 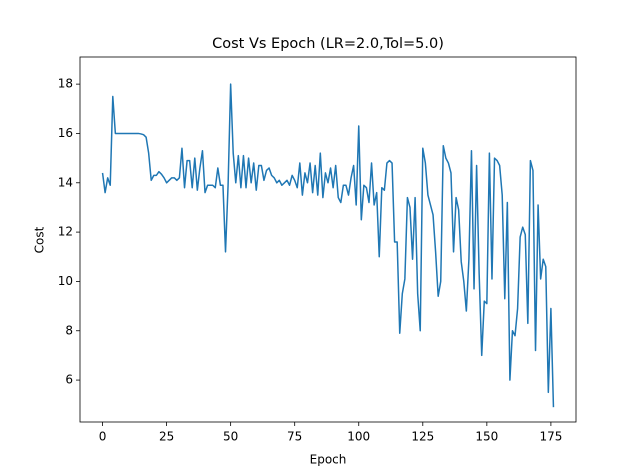 I want to click on y-axis-label: Cost, so click(x=40, y=239).